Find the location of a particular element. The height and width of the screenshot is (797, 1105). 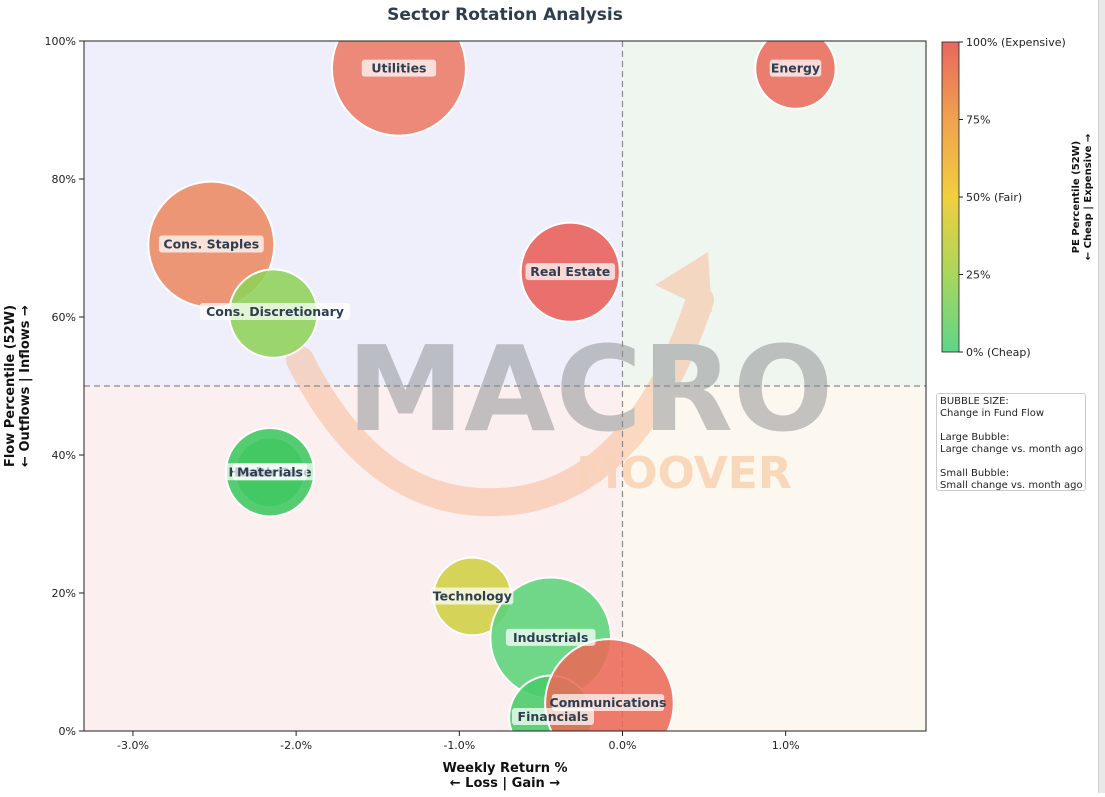

watermark-swoosh is located at coordinates (500, 401).